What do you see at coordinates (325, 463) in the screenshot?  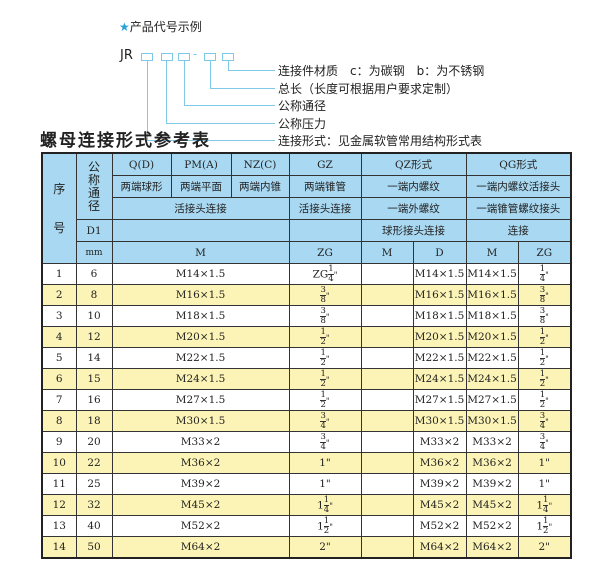 I see `gz-zg: 1"` at bounding box center [325, 463].